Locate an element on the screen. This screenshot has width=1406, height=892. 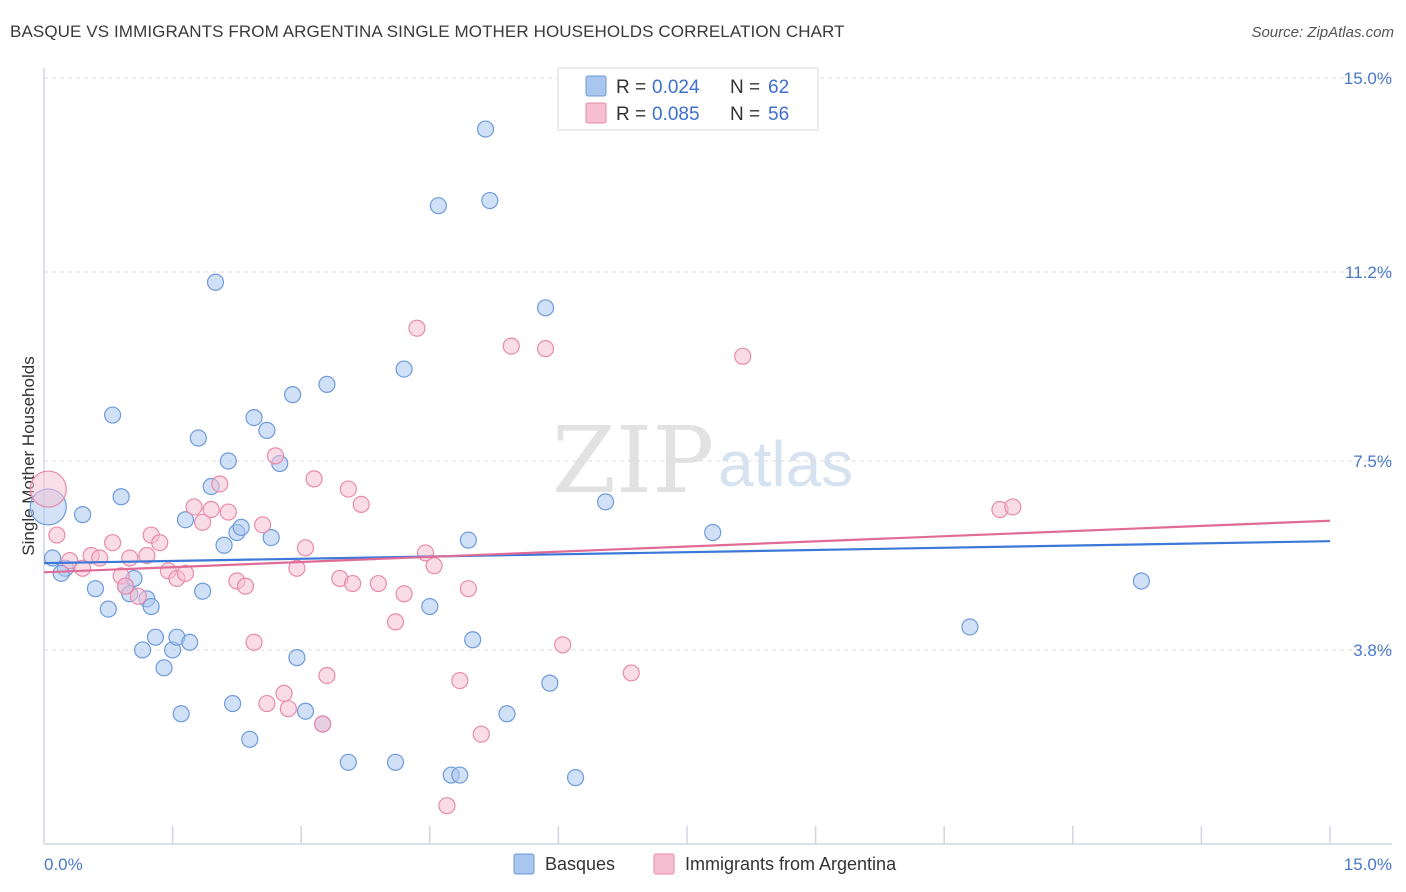
watermark-zip: ZIP is located at coordinates (633, 460).